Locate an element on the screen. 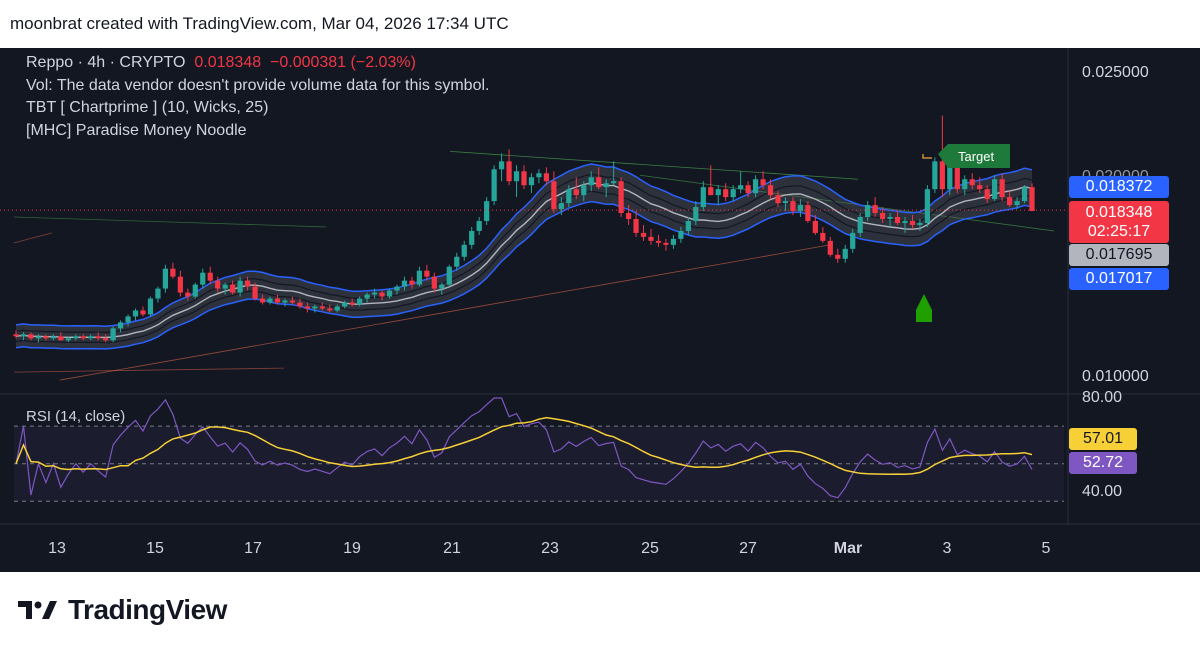 This screenshot has width=1200, height=652. rsi-line is located at coordinates (524, 448).